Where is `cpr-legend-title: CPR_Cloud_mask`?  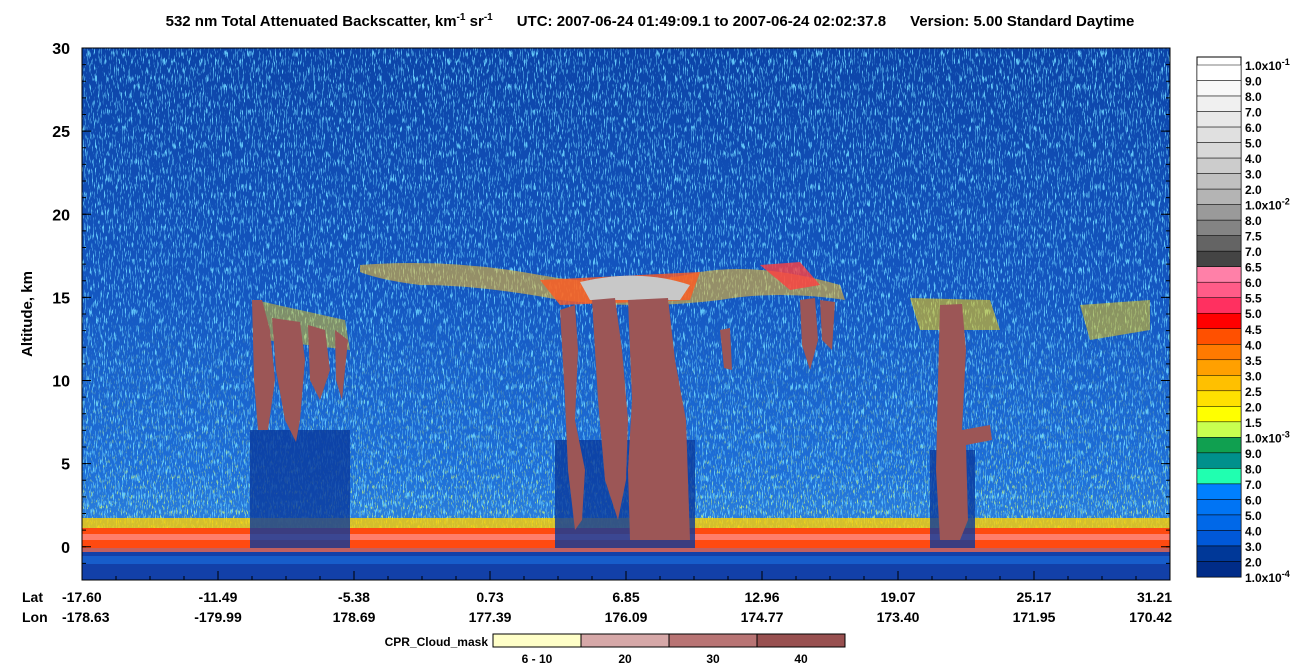
cpr-legend-title: CPR_Cloud_mask is located at coordinates (437, 642).